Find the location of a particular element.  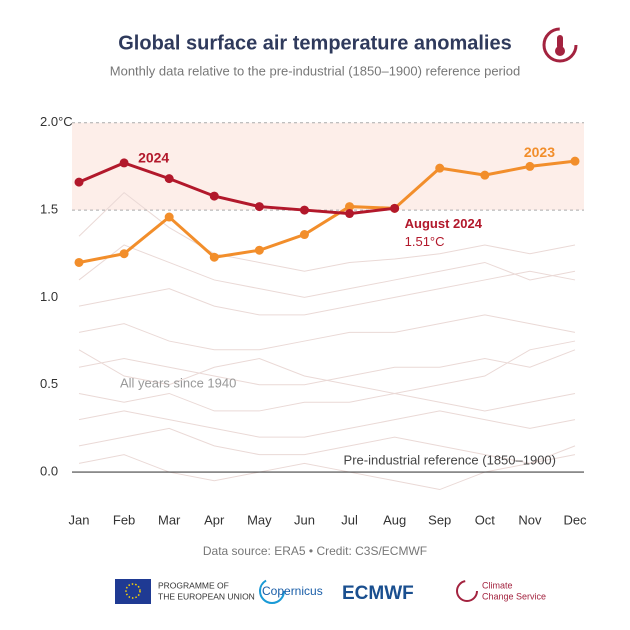

x-tick-label: Apr is located at coordinates (214, 519).